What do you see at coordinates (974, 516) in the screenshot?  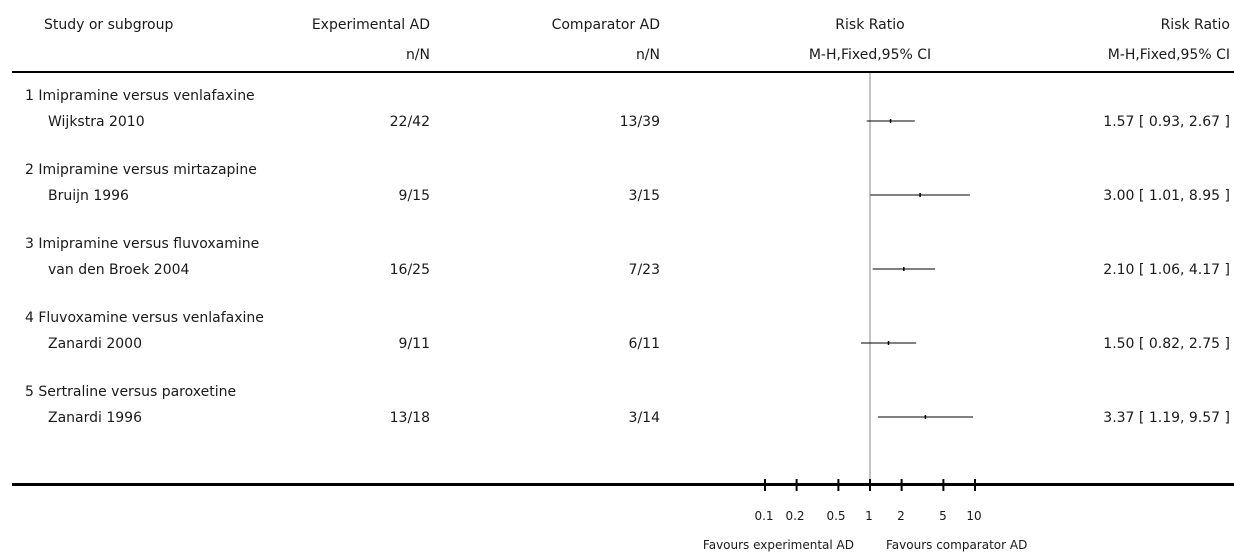 I see `tick-label: 10` at bounding box center [974, 516].